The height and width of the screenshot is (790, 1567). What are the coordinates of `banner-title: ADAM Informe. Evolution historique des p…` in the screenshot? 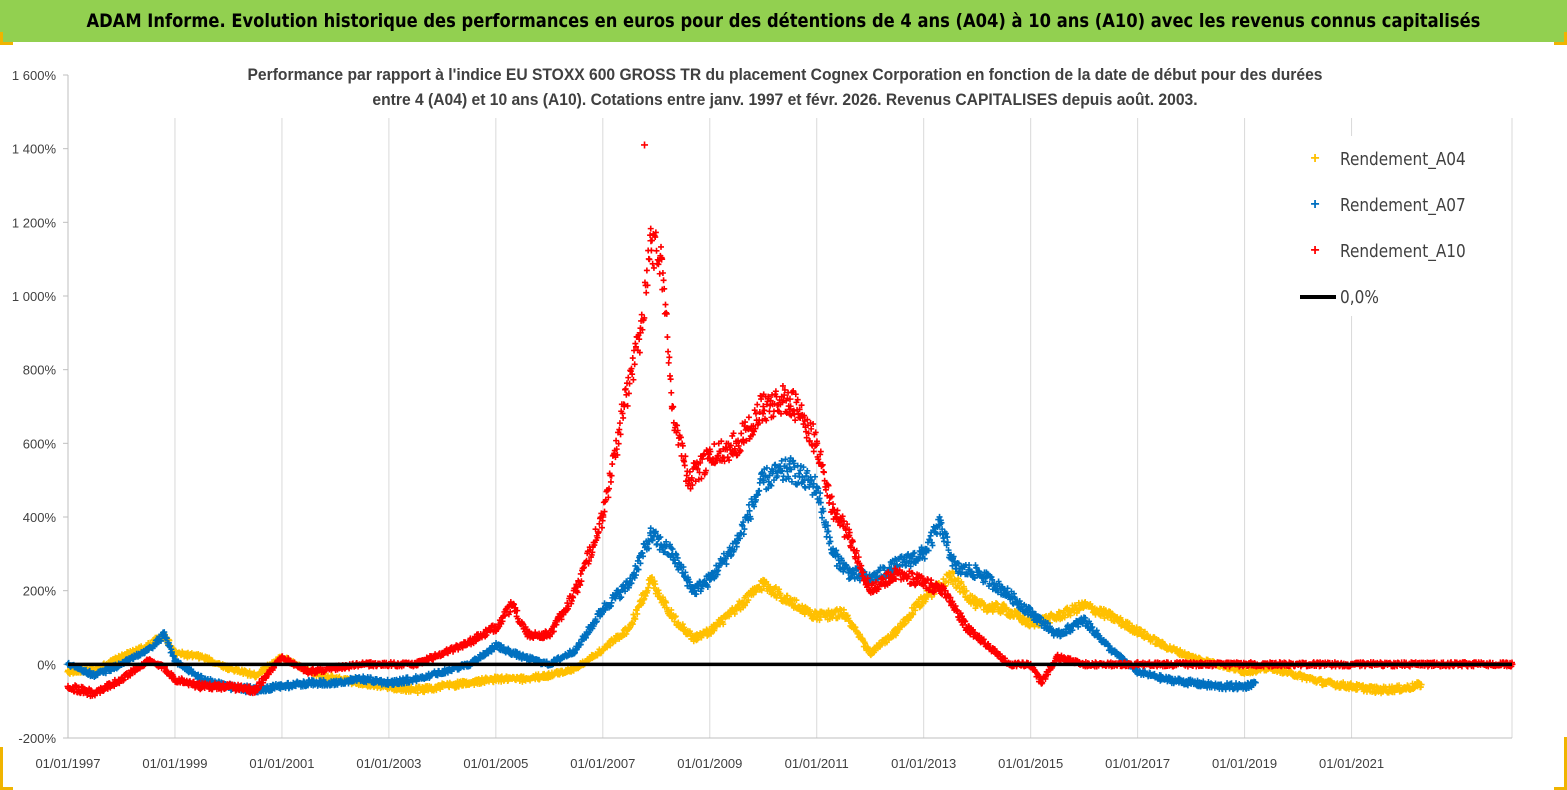 It's located at (783, 21).